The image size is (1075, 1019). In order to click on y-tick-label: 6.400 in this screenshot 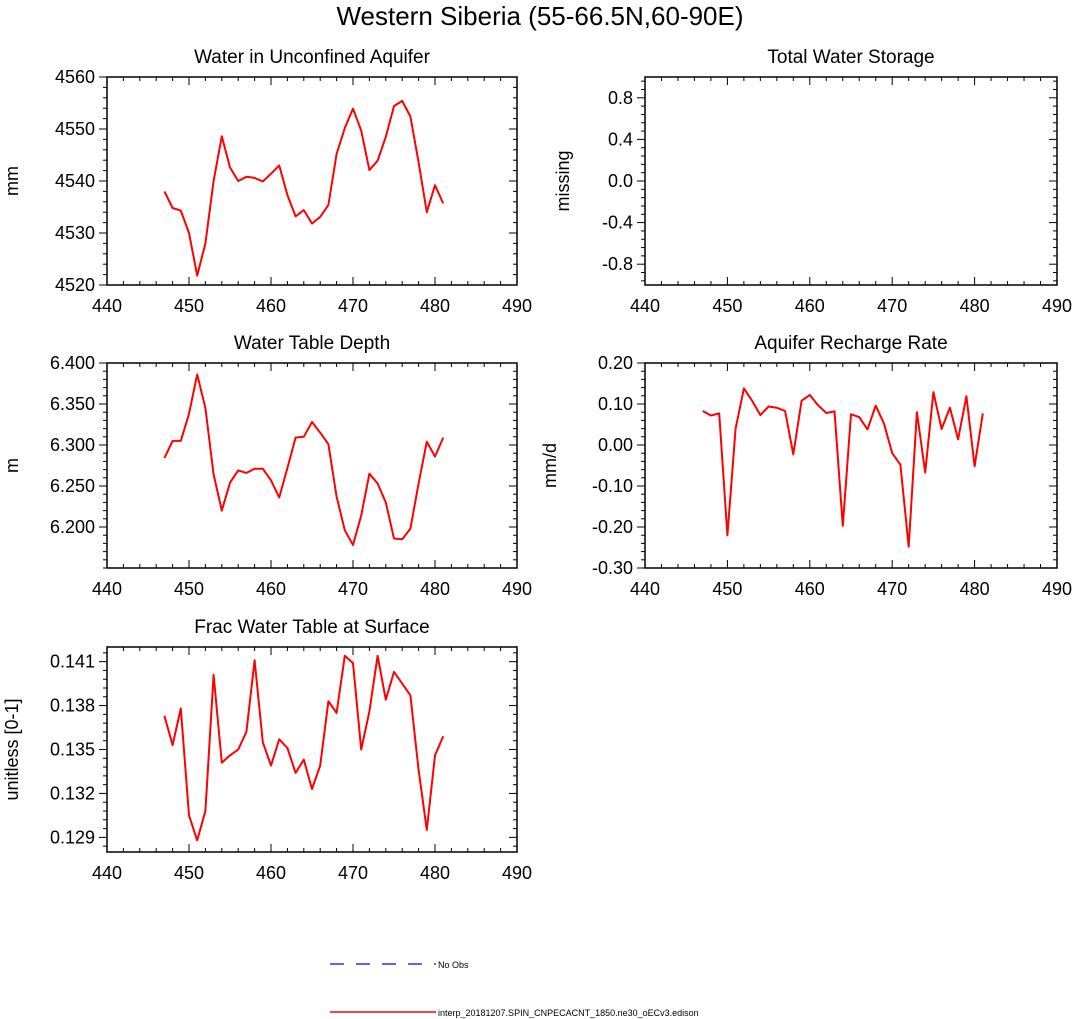, I will do `click(72, 363)`.